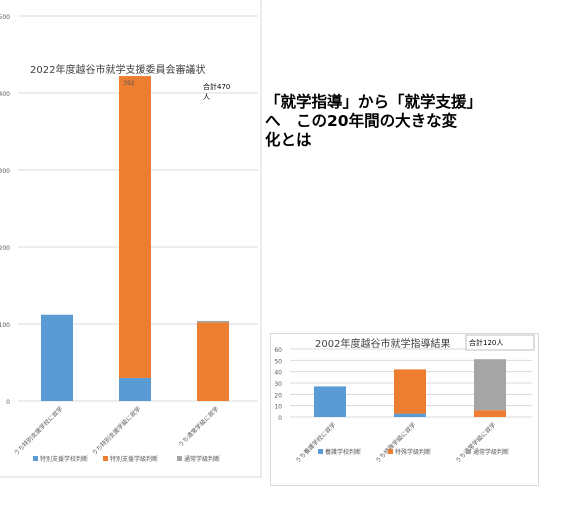 Image resolution: width=567 pixels, height=512 pixels. I want to click on total-annotation: 合計470, so click(216, 86).